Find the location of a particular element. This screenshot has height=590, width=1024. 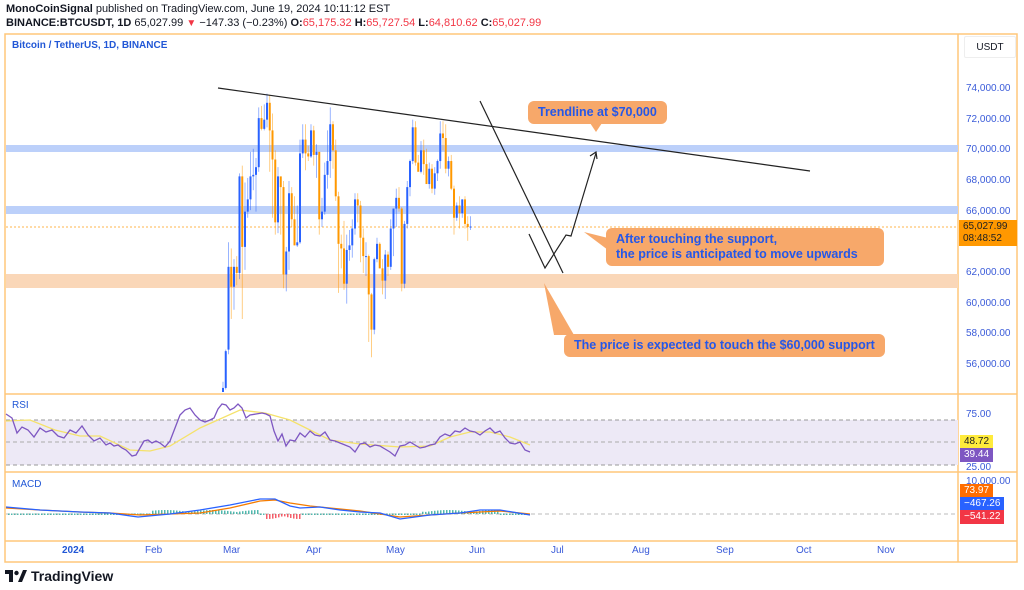

time-tick: Sep is located at coordinates (725, 550).